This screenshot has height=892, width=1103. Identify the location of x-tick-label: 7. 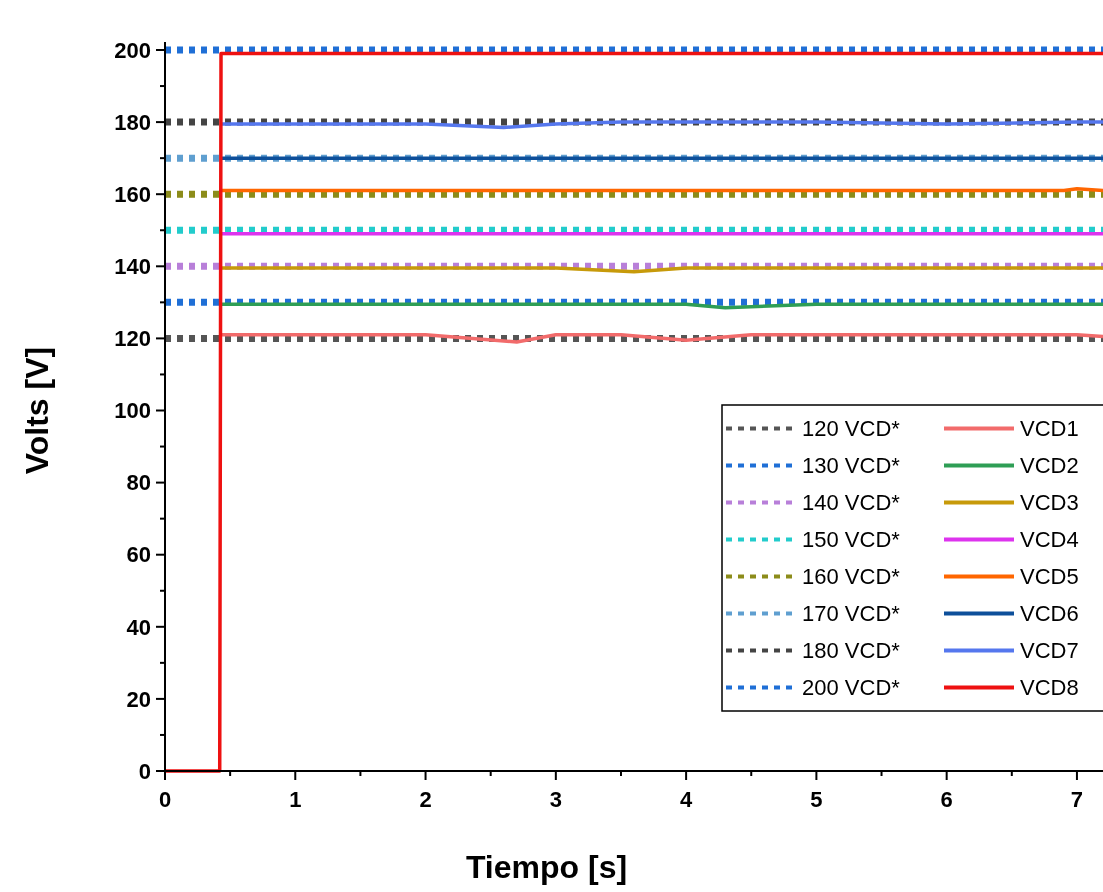
(1077, 799).